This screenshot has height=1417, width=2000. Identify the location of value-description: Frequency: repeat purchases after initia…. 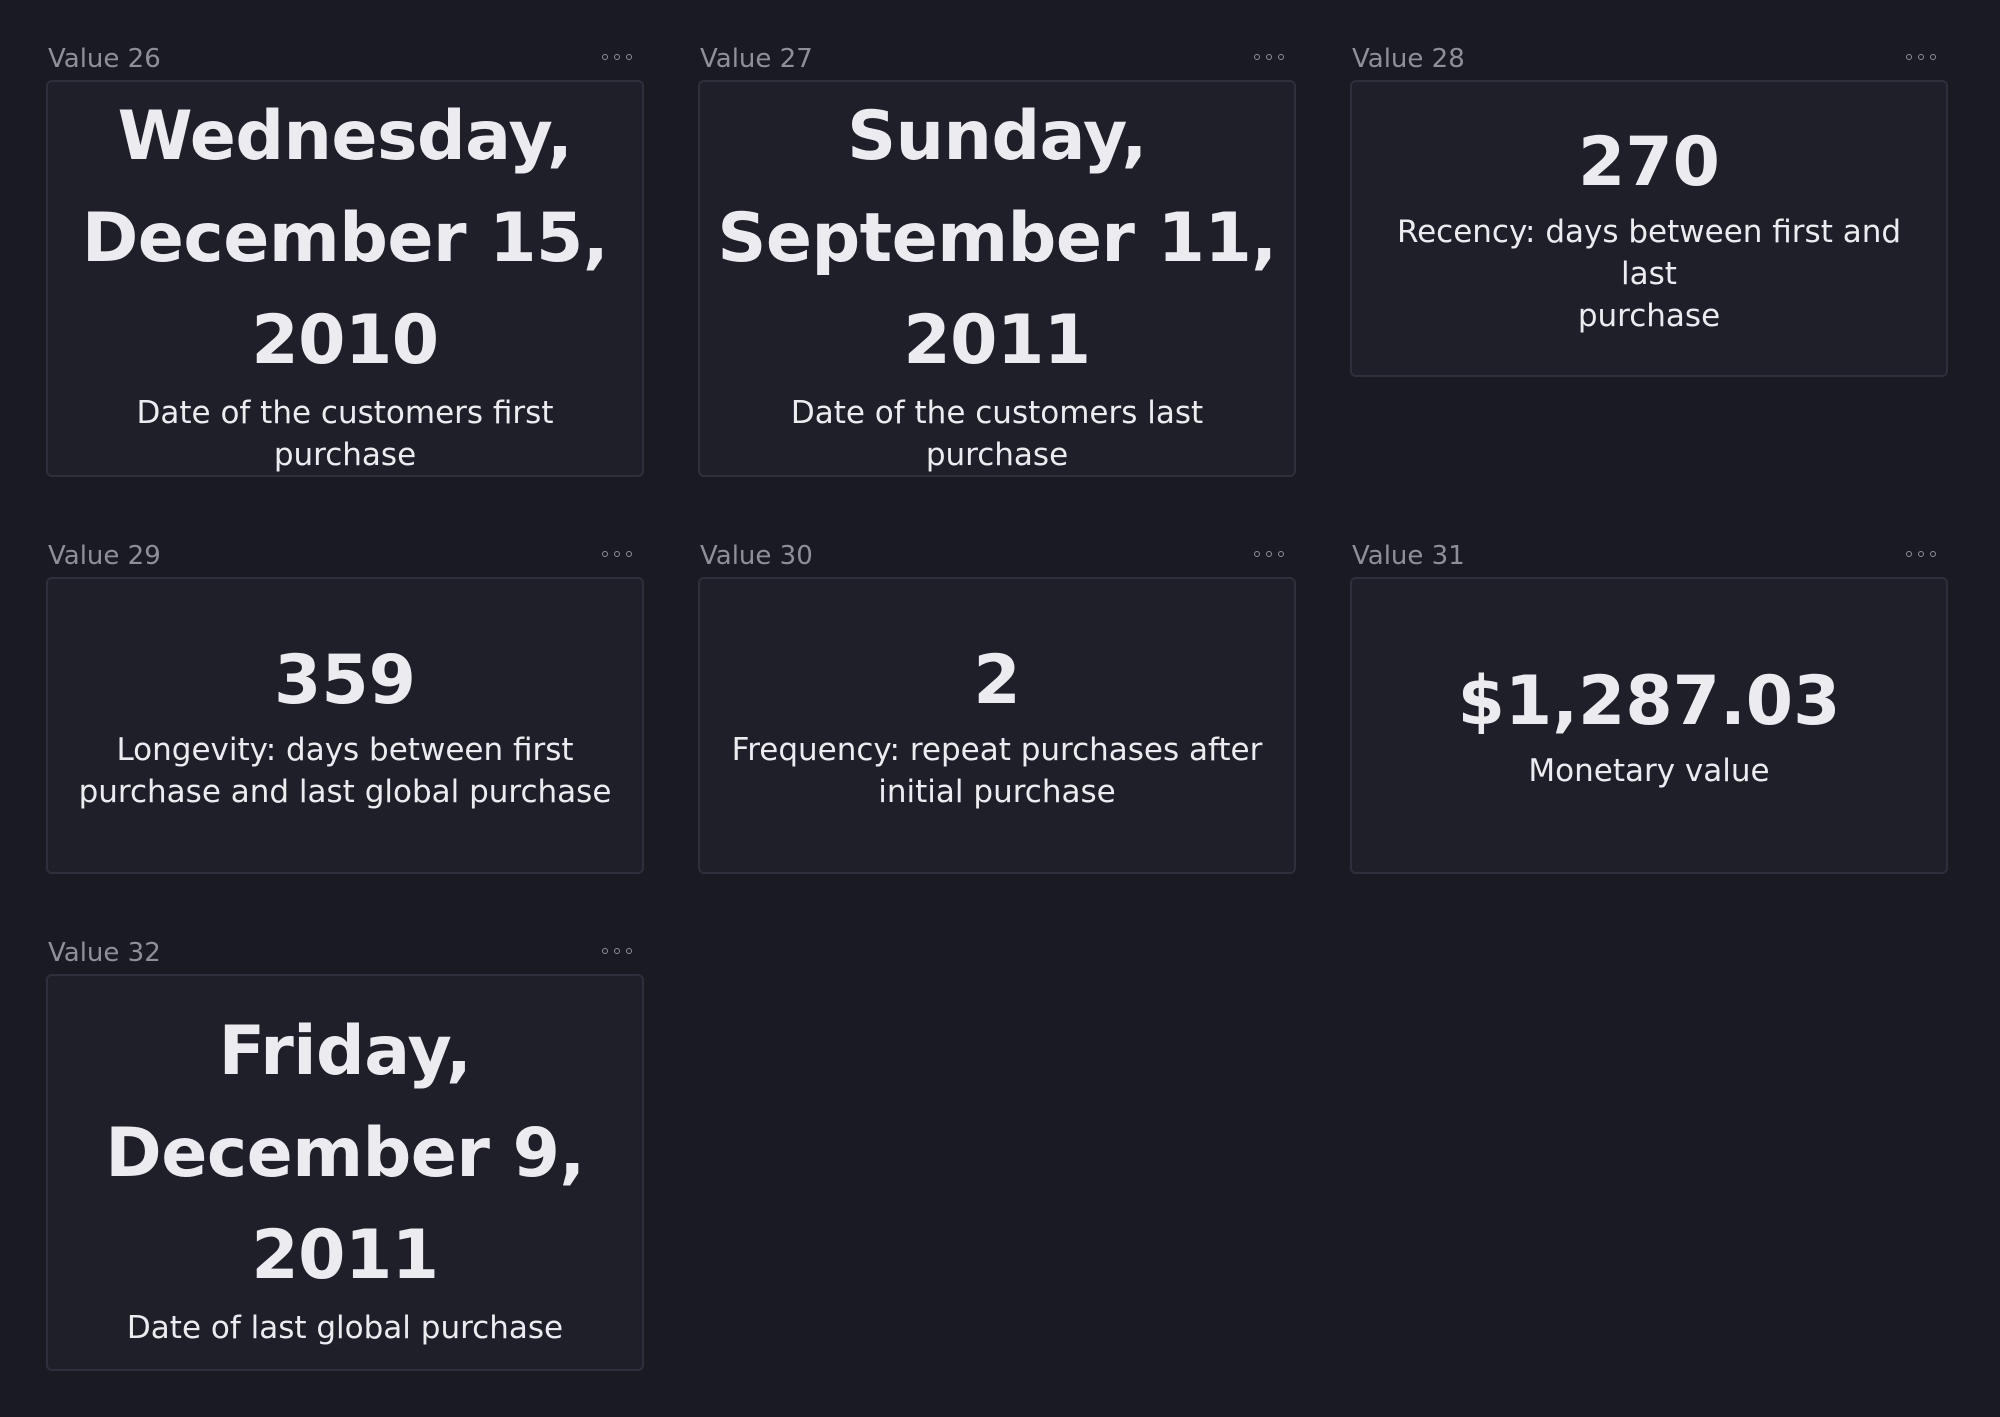
(997, 771).